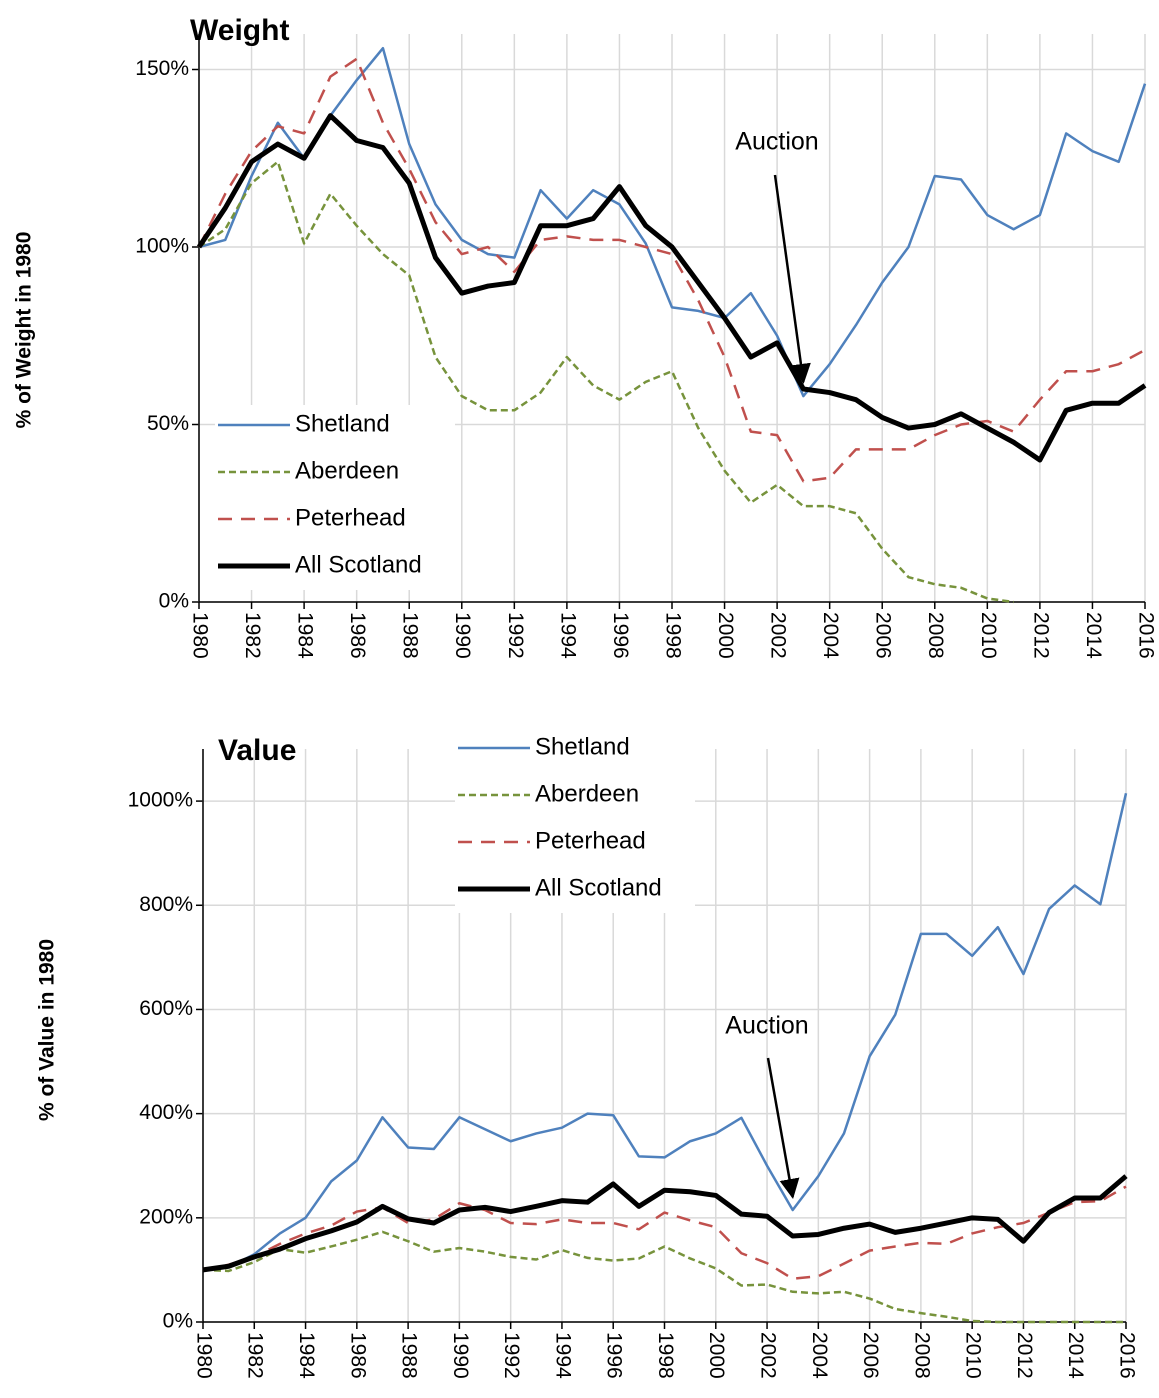 This screenshot has width=1159, height=1398. I want to click on y-tick-label: 400%, so click(166, 1112).